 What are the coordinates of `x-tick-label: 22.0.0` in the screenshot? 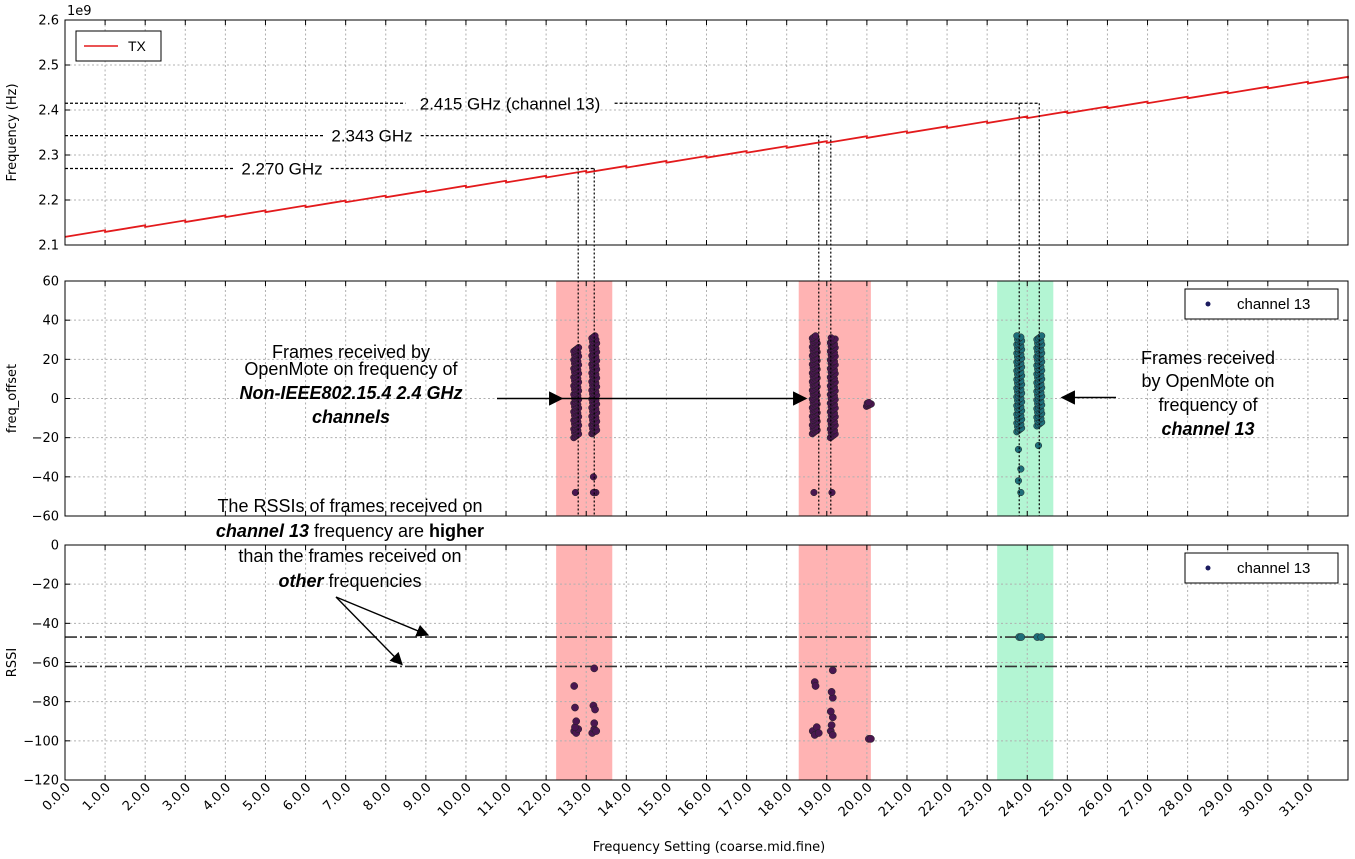 It's located at (936, 800).